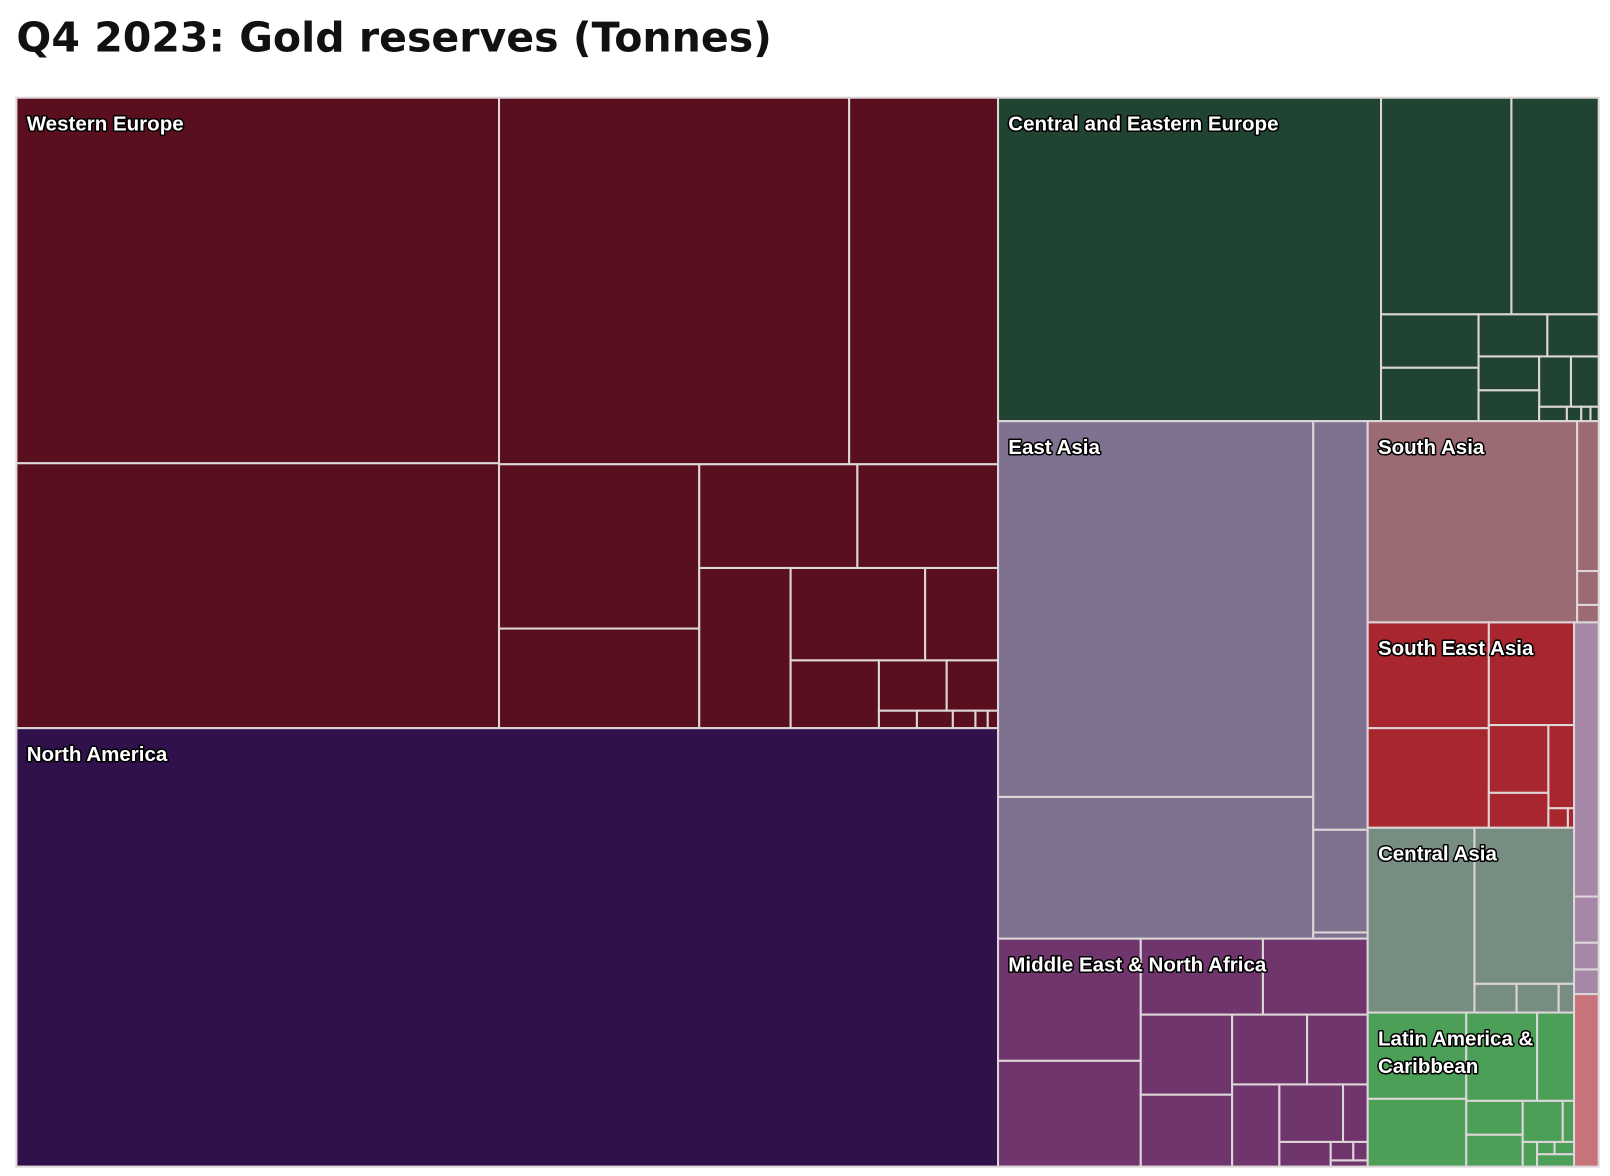 Image resolution: width=1610 pixels, height=1176 pixels. I want to click on region-label-we: Western Europe, so click(105, 124).